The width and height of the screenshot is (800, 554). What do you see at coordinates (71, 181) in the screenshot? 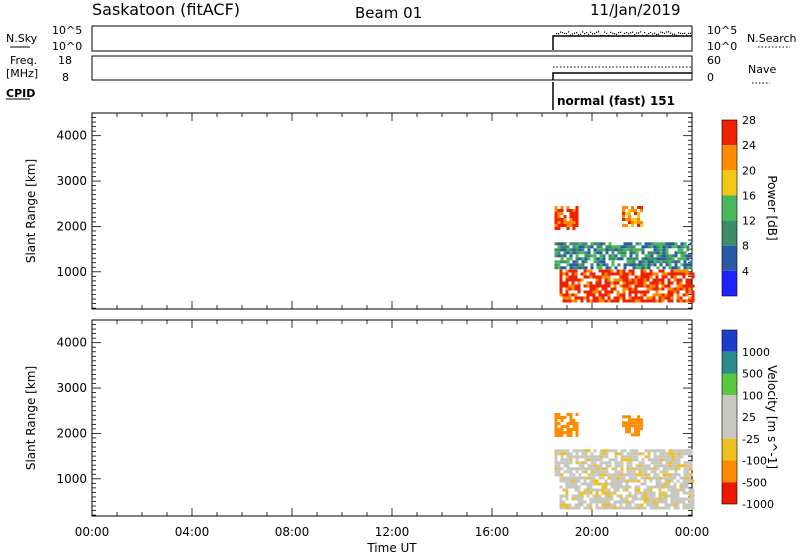
I see `y-tick-label: 3000` at bounding box center [71, 181].